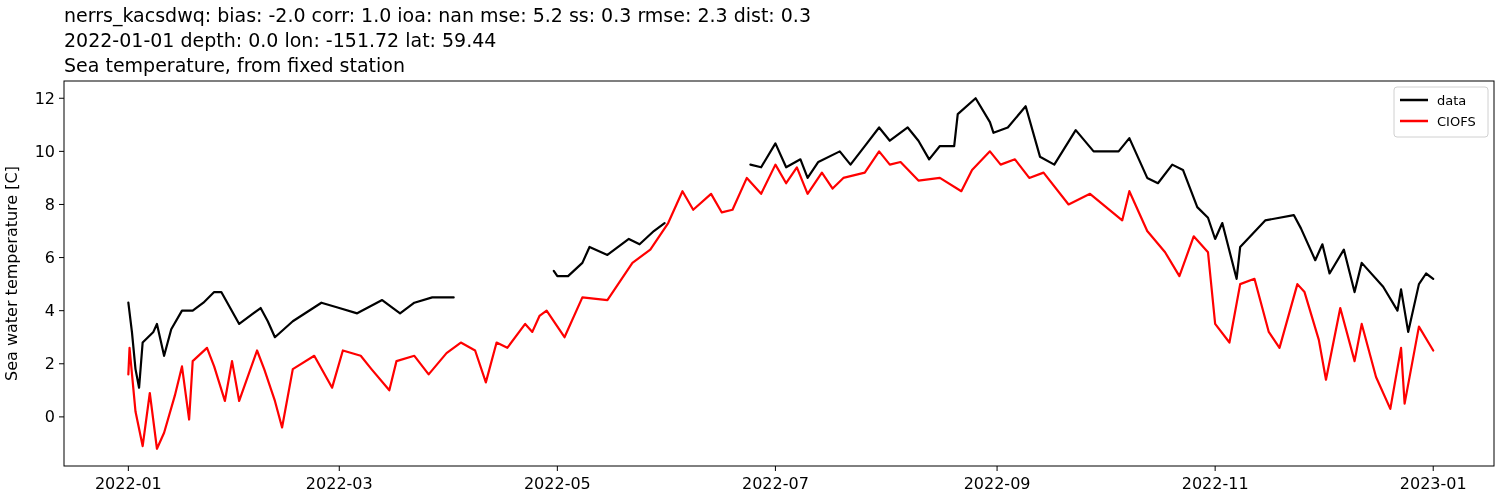  Describe the element at coordinates (997, 483) in the screenshot. I see `x-tick-label: 2022-09` at that location.